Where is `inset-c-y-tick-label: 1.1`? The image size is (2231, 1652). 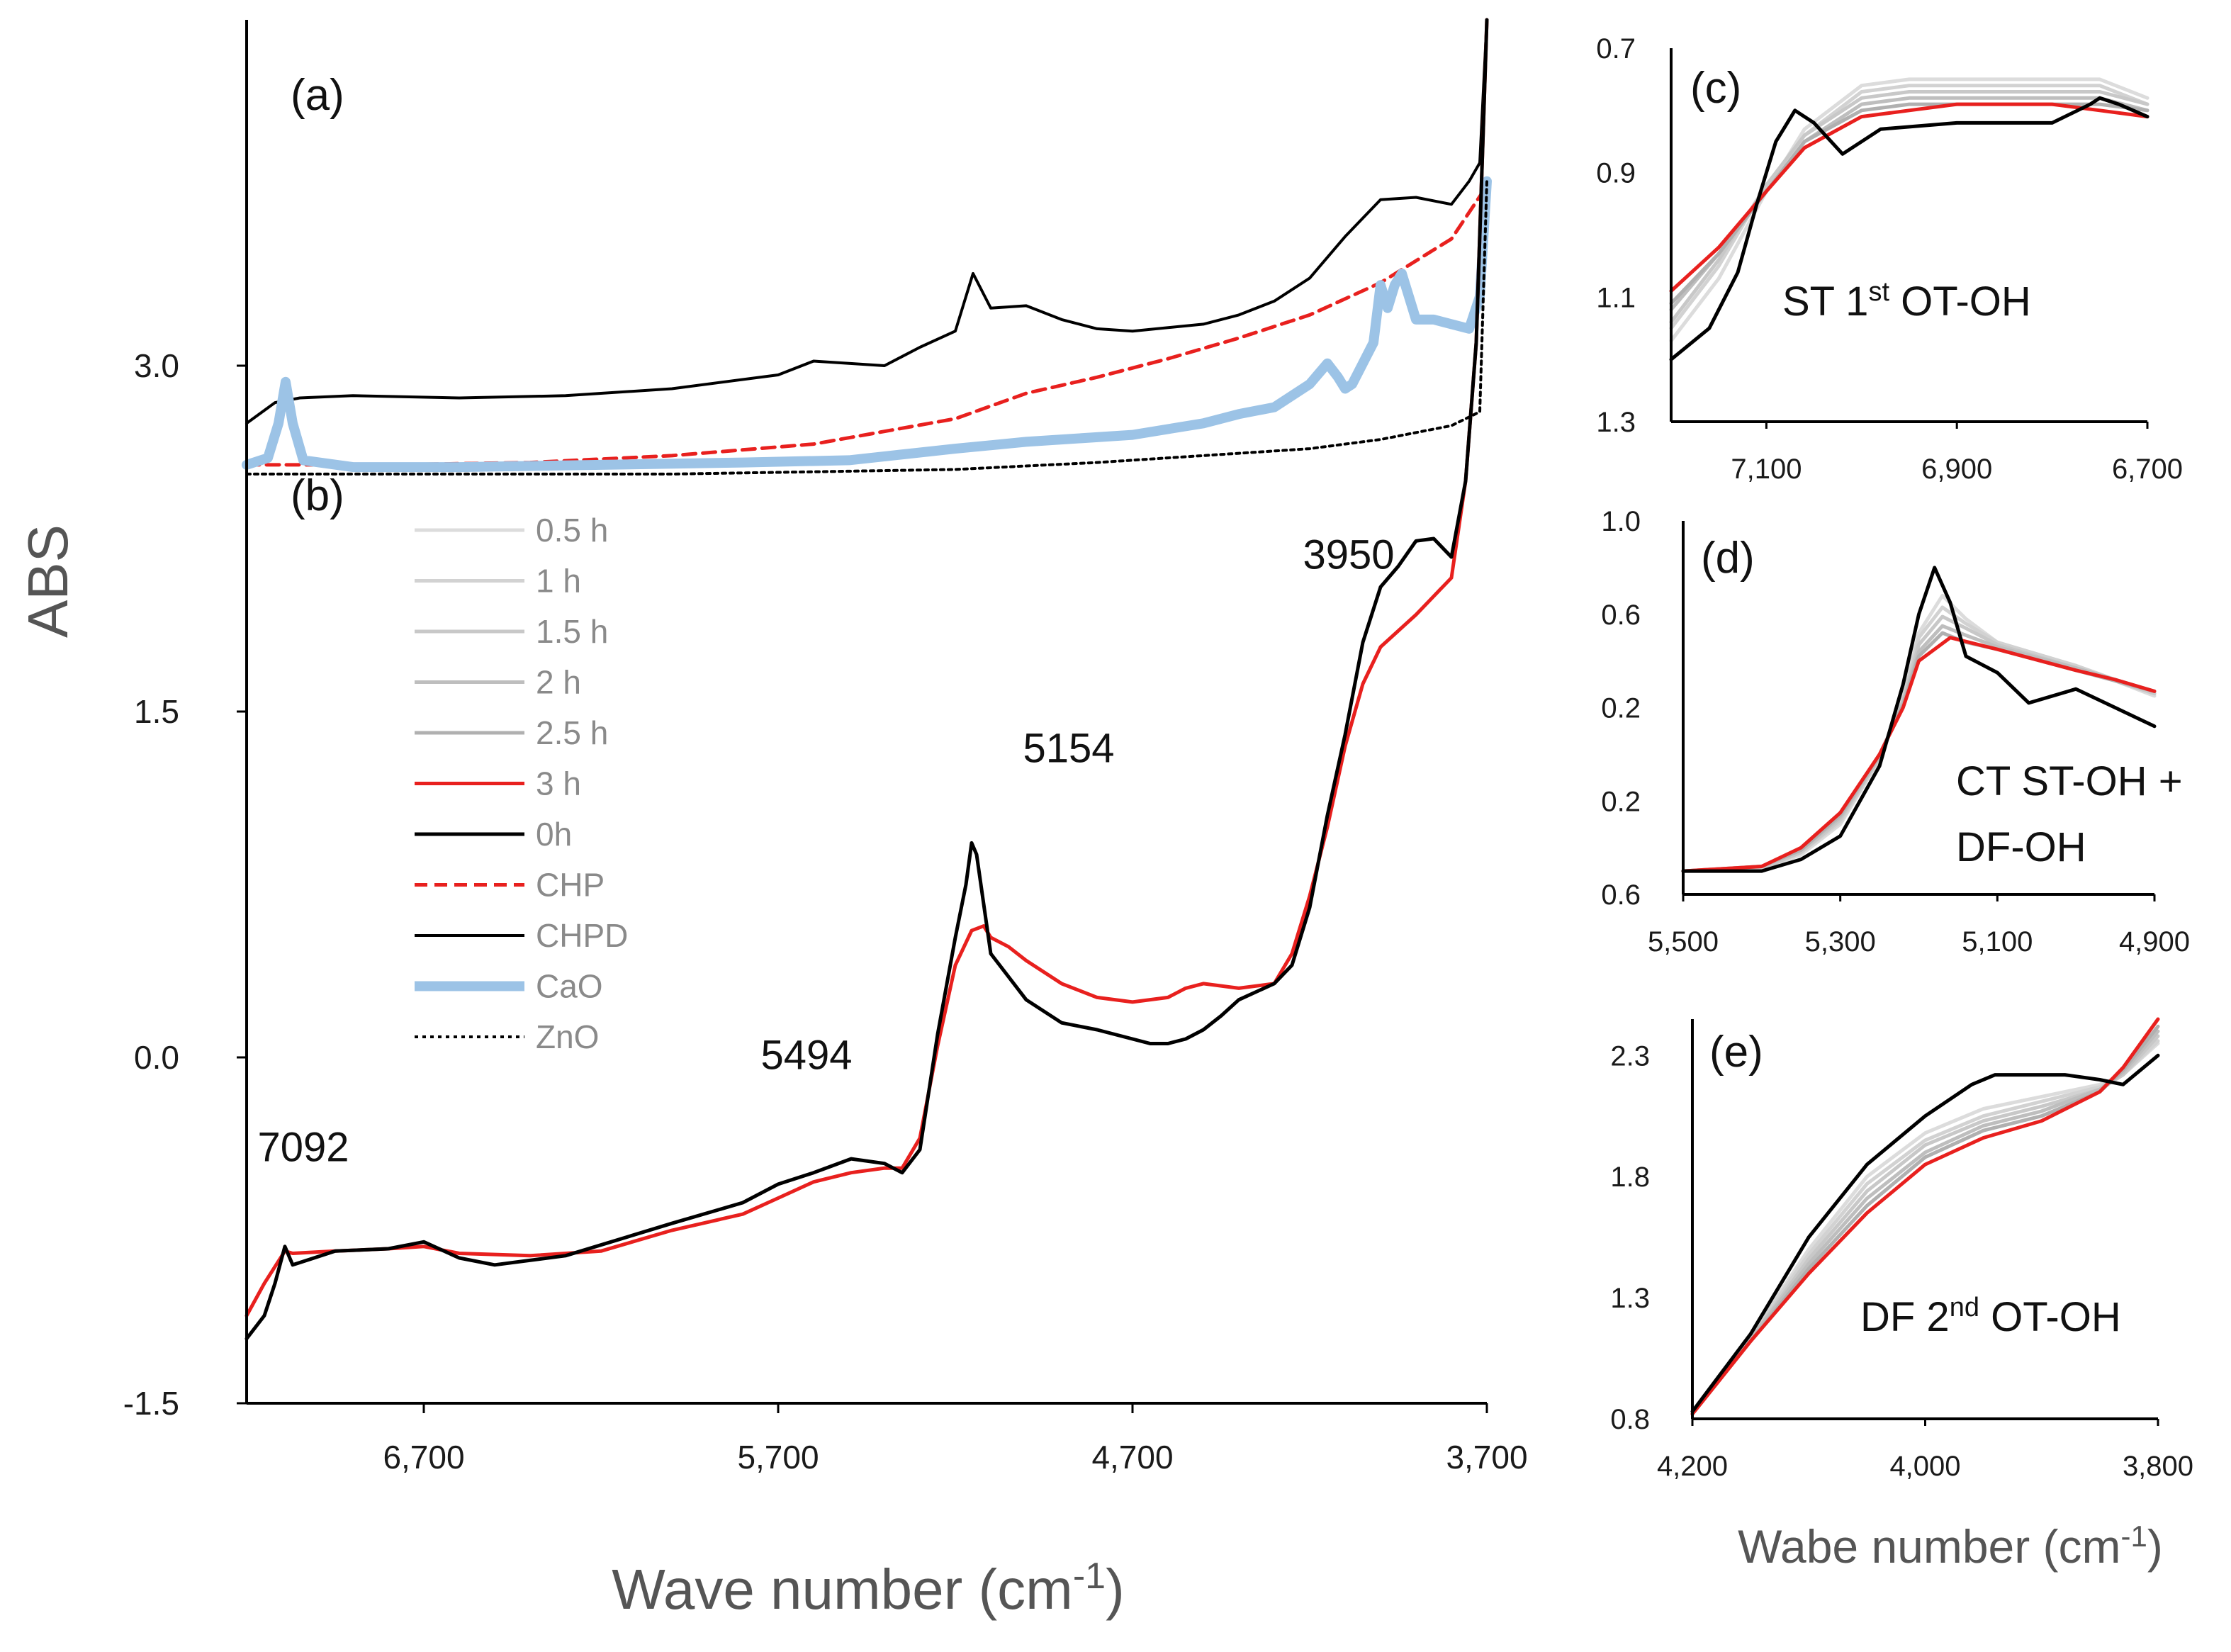 inset-c-y-tick-label: 1.1 is located at coordinates (1616, 297).